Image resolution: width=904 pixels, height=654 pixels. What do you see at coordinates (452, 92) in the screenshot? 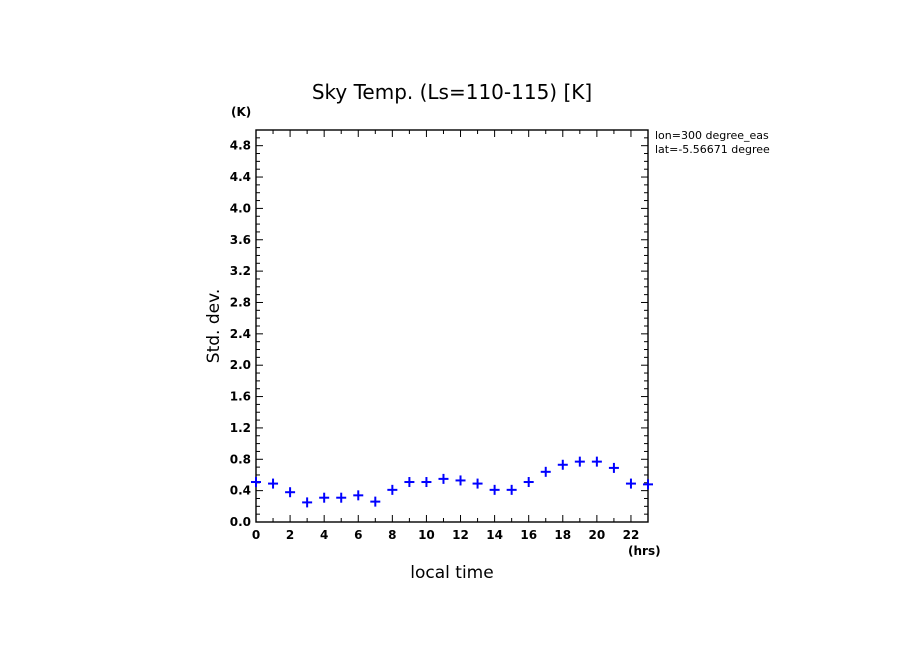
I see `chart-title: Sky Temp. (Ls=110-115) [K]` at bounding box center [452, 92].